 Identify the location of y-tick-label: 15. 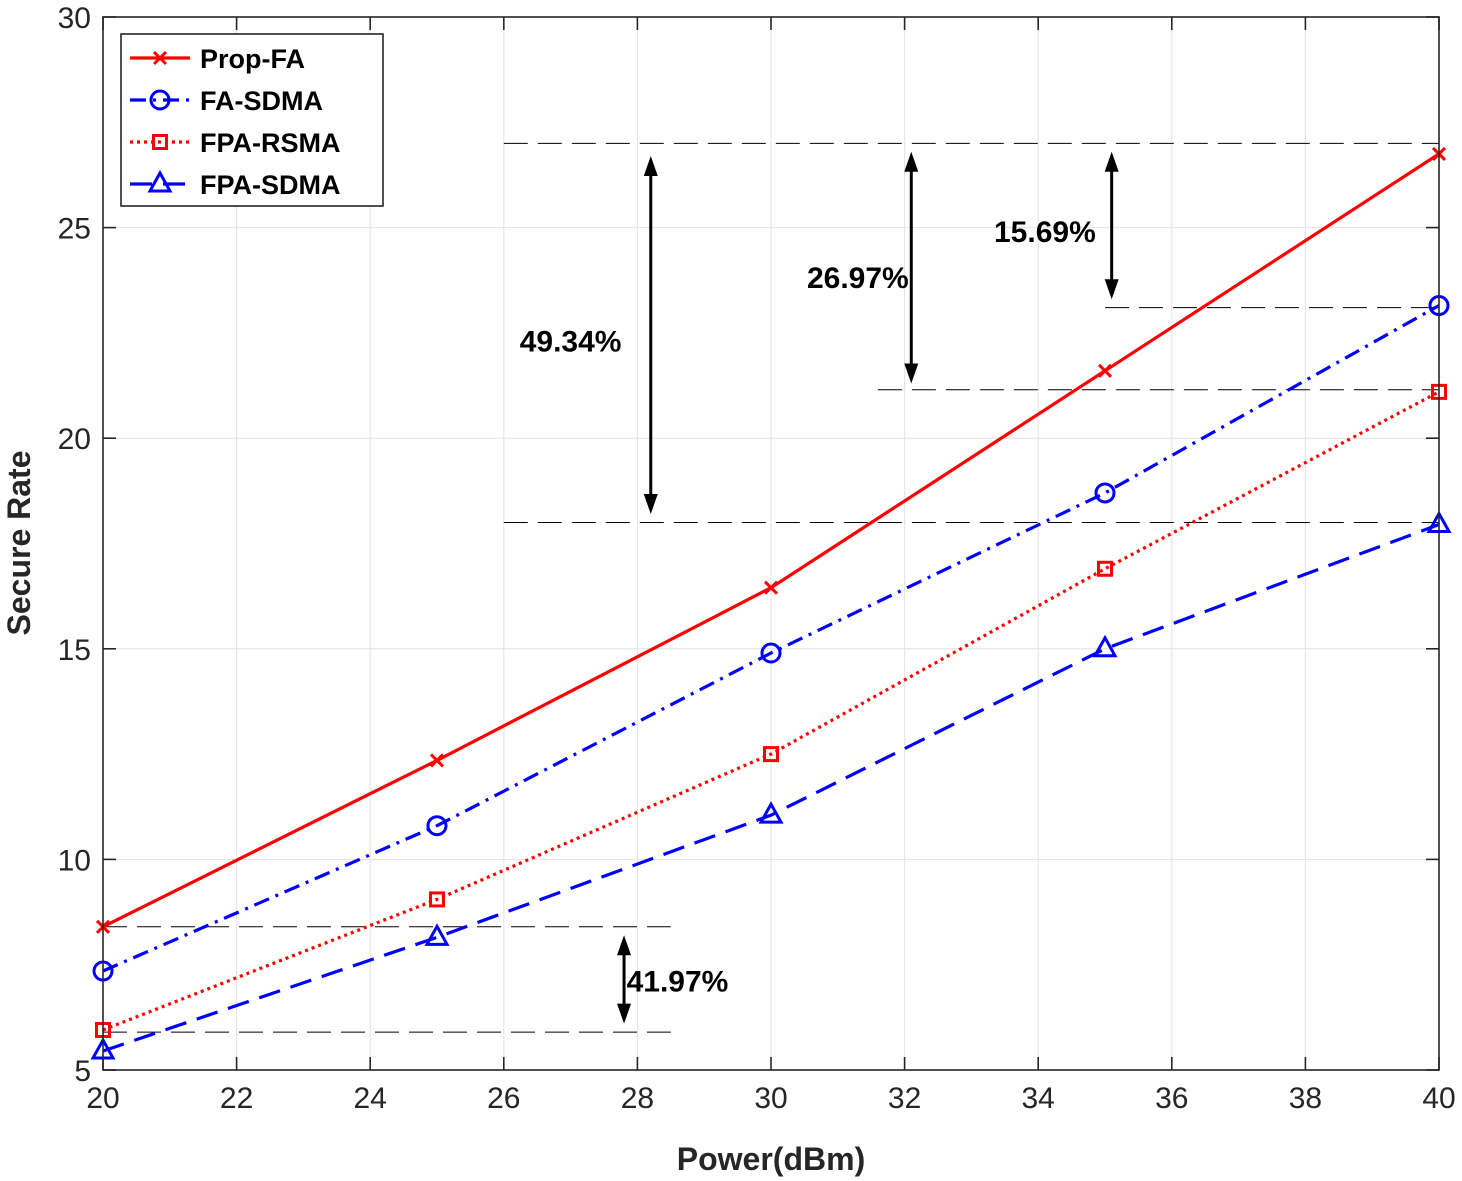
(74, 650).